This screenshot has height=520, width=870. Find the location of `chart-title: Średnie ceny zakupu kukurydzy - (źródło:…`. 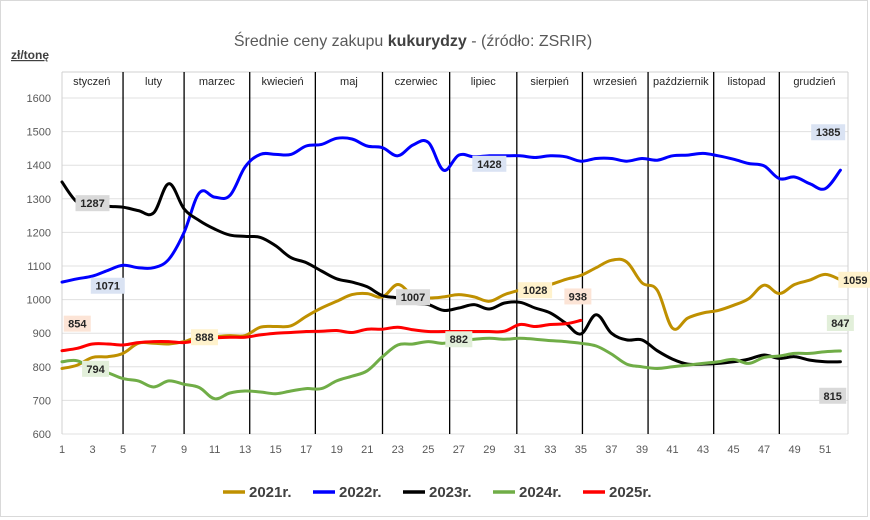

chart-title: Średnie ceny zakupu kukurydzy - (źródło:… is located at coordinates (413, 40).